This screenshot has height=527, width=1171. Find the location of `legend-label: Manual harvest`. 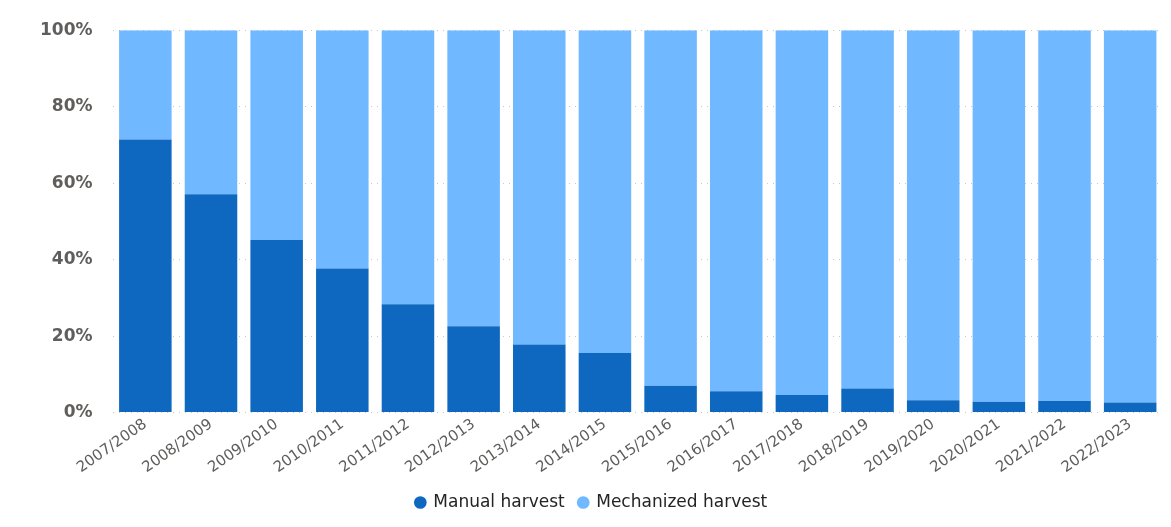

legend-label: Manual harvest is located at coordinates (499, 500).